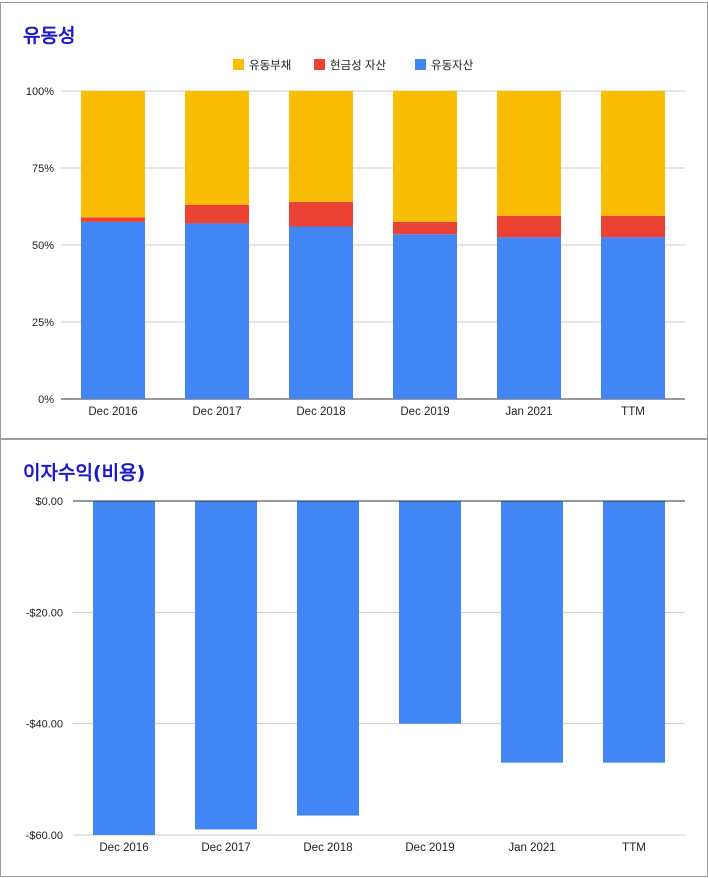 This screenshot has width=708, height=878. I want to click on y-tick-label: -$40.00, so click(44, 725).